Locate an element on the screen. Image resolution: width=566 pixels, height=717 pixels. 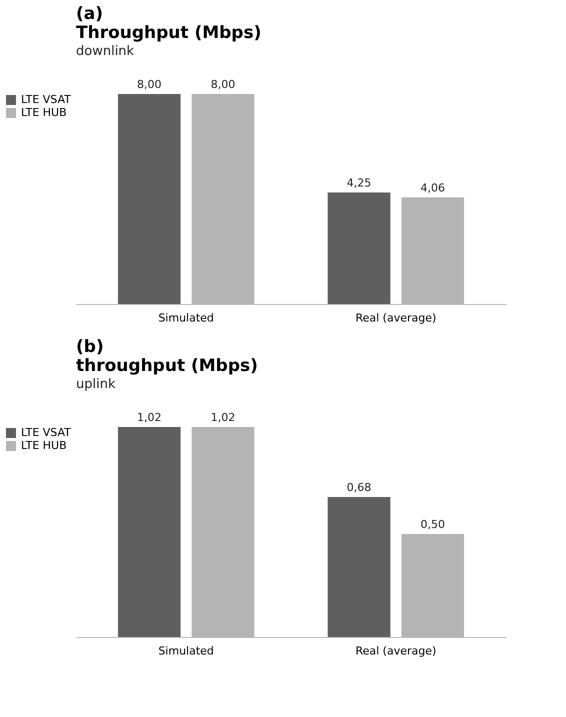
data-label: 4,25 is located at coordinates (359, 183).